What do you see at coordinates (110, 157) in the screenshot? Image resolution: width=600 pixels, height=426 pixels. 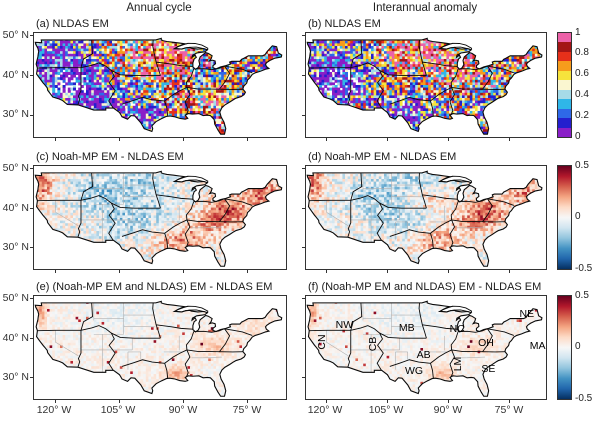 I see `panel-label-c: (c) Noah-MP EM - NLDAS EM` at bounding box center [110, 157].